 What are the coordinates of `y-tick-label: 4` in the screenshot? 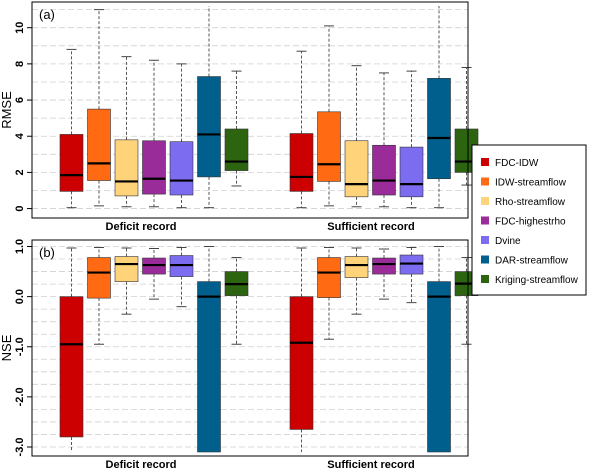 It's located at (20, 135).